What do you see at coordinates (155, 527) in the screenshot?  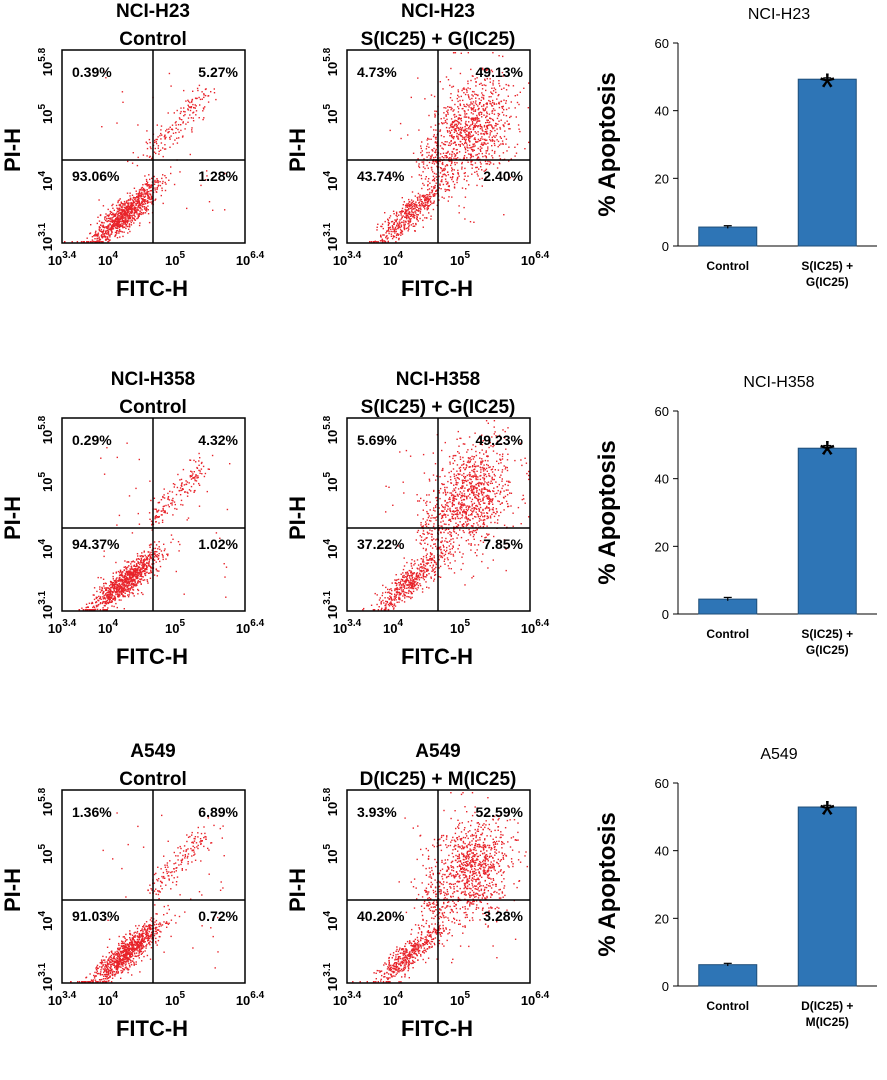 I see `dot-cloud` at bounding box center [155, 527].